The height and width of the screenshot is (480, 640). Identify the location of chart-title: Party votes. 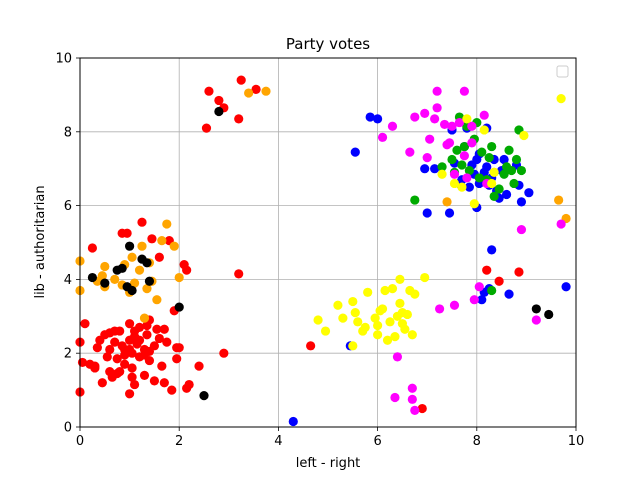
(328, 44).